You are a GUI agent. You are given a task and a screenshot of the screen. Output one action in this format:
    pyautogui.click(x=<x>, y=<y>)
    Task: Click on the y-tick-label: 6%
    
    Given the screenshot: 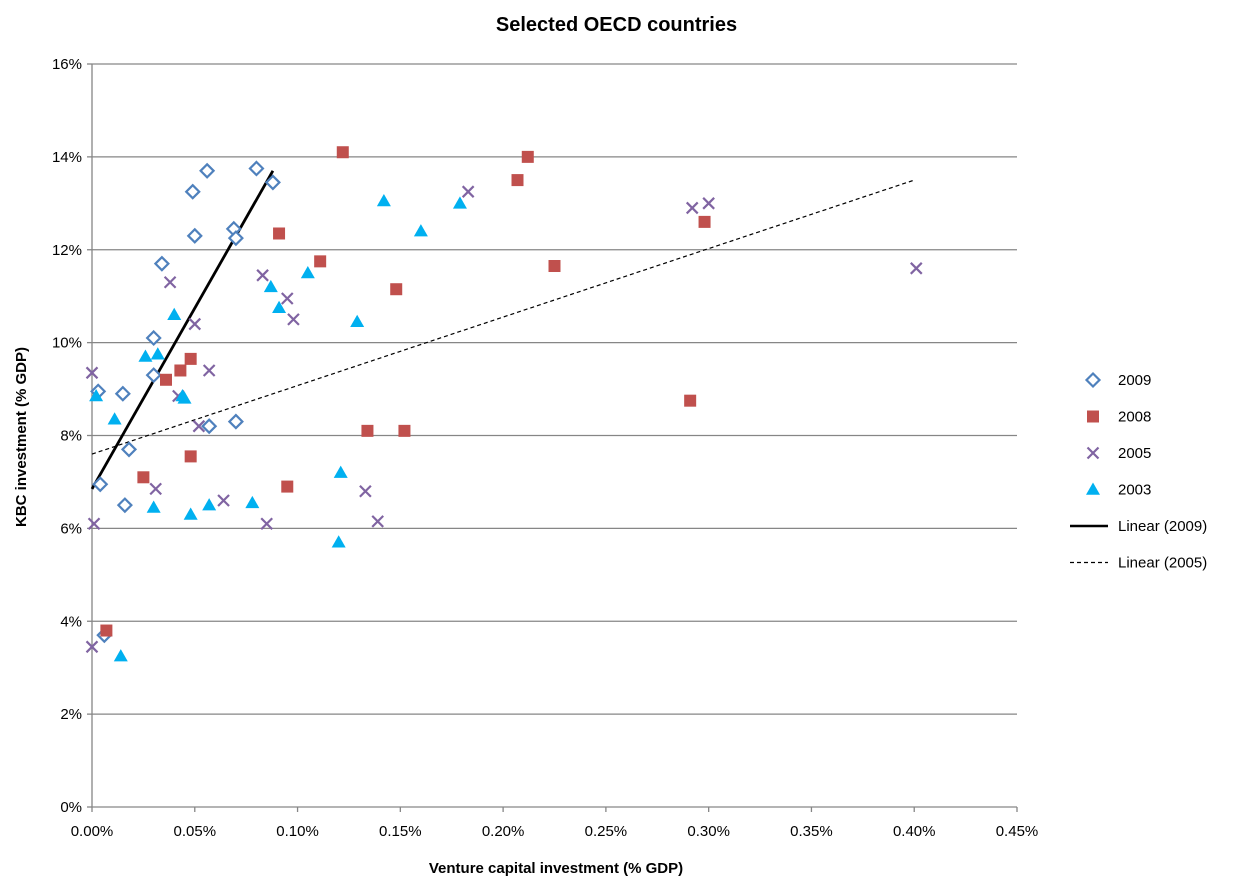 What is the action you would take?
    pyautogui.click(x=71, y=528)
    